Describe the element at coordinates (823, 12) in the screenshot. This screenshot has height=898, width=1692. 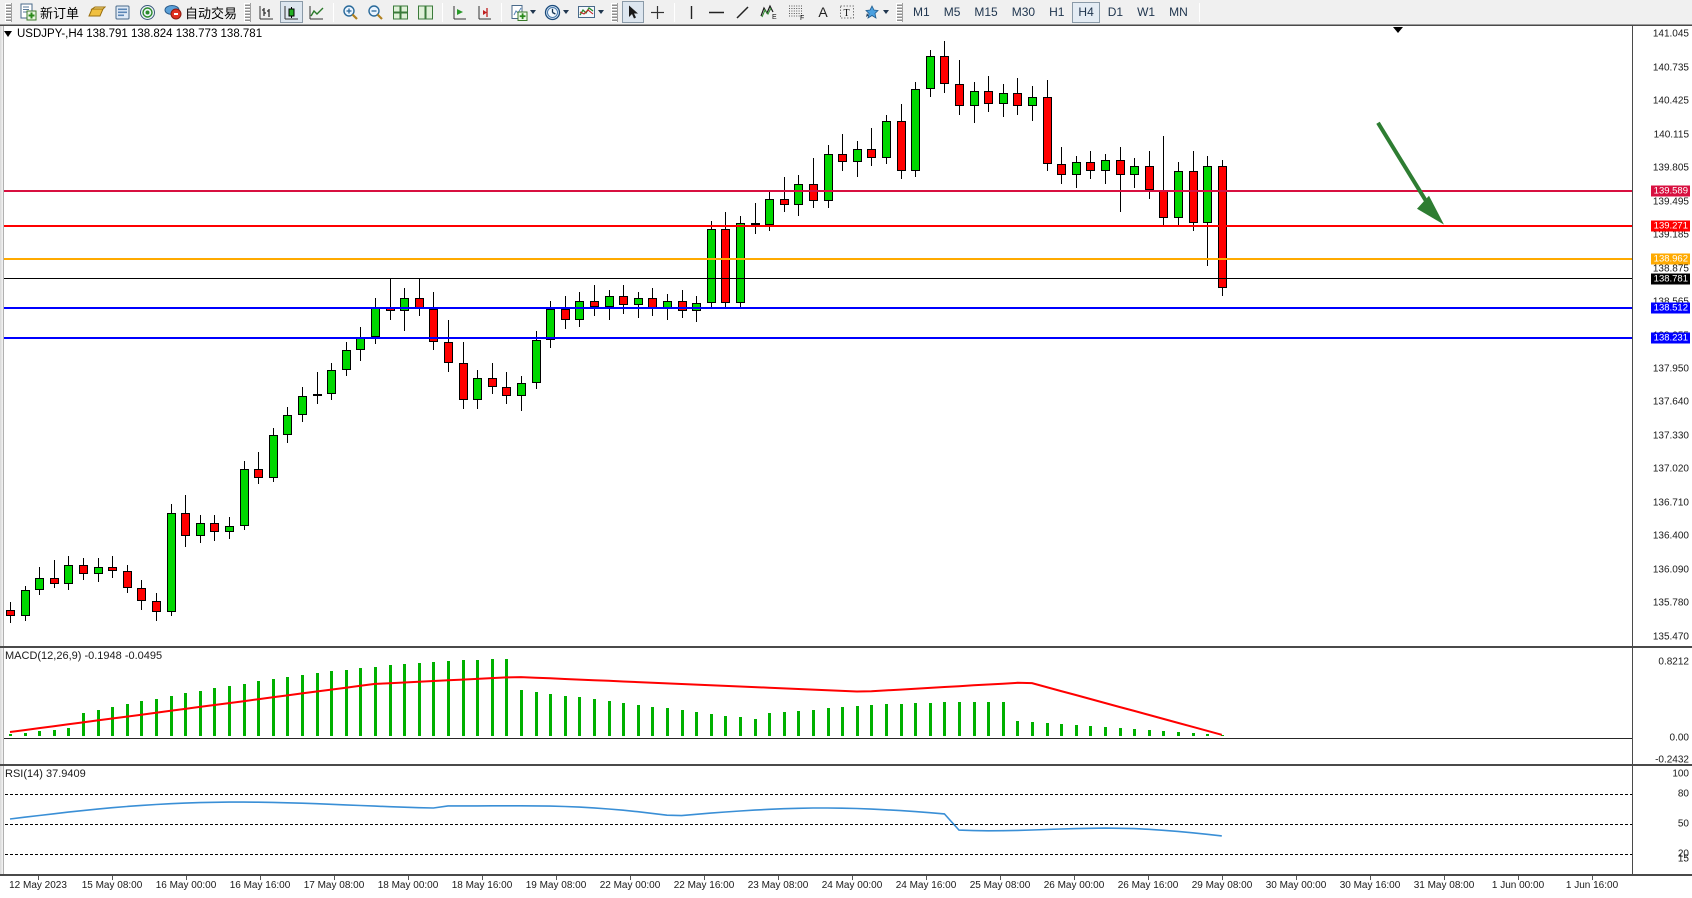
I see `text-icon: A` at that location.